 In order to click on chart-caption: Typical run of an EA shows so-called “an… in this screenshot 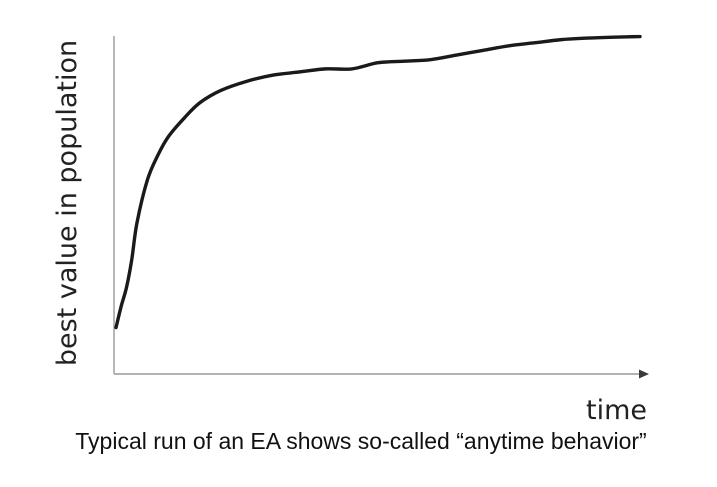, I will do `click(360, 441)`.